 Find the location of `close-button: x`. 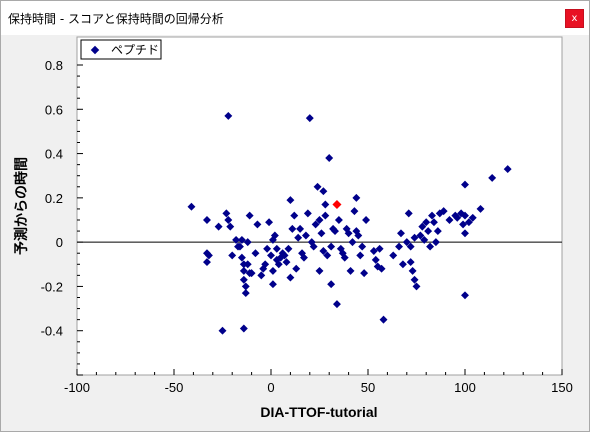

close-button: x is located at coordinates (574, 18).